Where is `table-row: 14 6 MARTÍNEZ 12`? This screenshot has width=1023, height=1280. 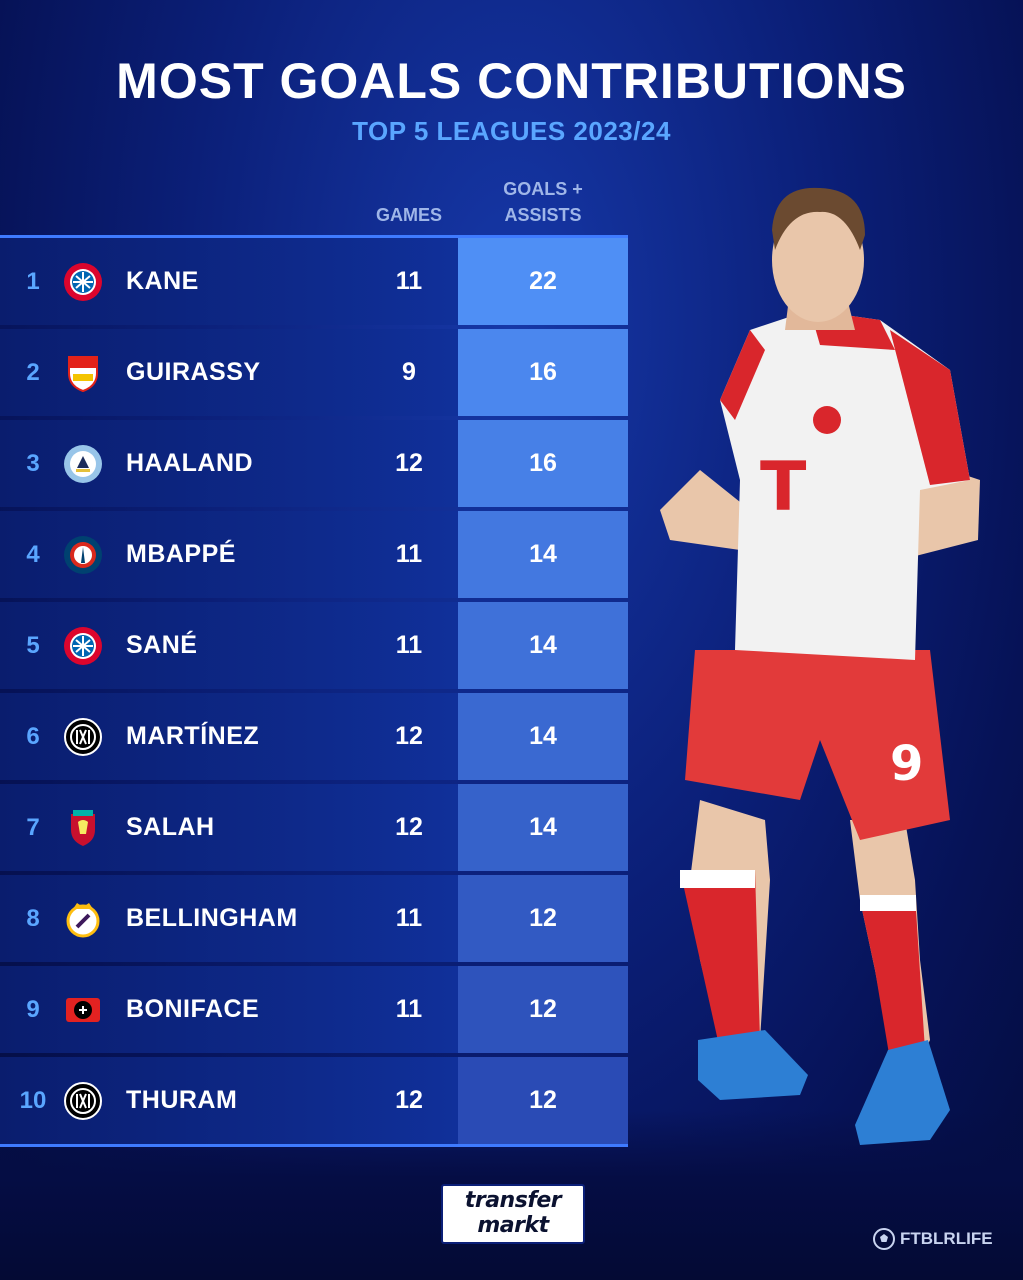
table-row: 14 6 MARTÍNEZ 12 is located at coordinates (314, 736).